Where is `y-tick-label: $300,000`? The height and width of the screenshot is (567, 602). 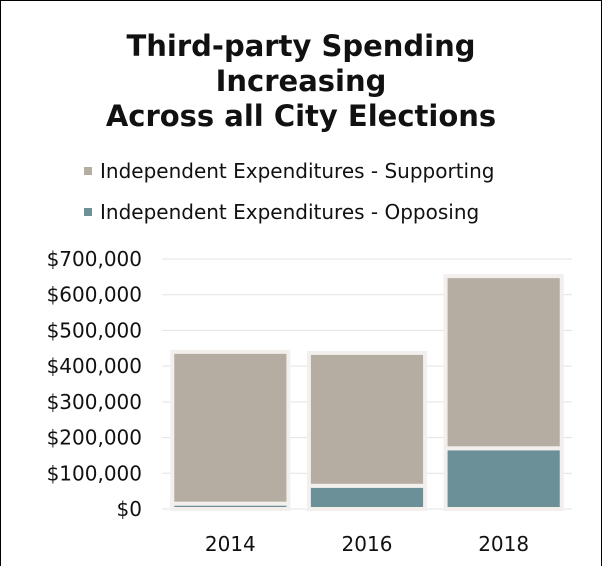 y-tick-label: $300,000 is located at coordinates (94, 402).